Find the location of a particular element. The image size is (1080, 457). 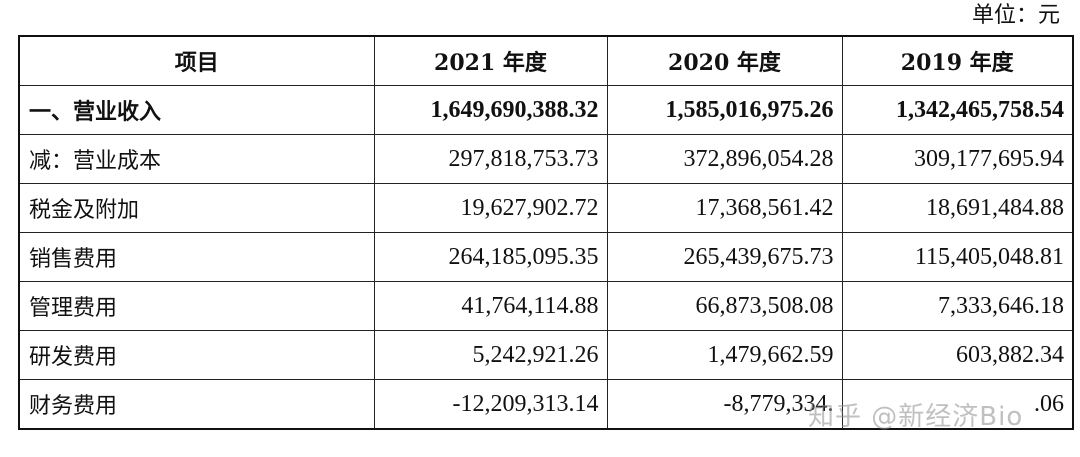

table-row: 财务费用 -12,209,313.14 -8,779,334. .06 is located at coordinates (546, 404).